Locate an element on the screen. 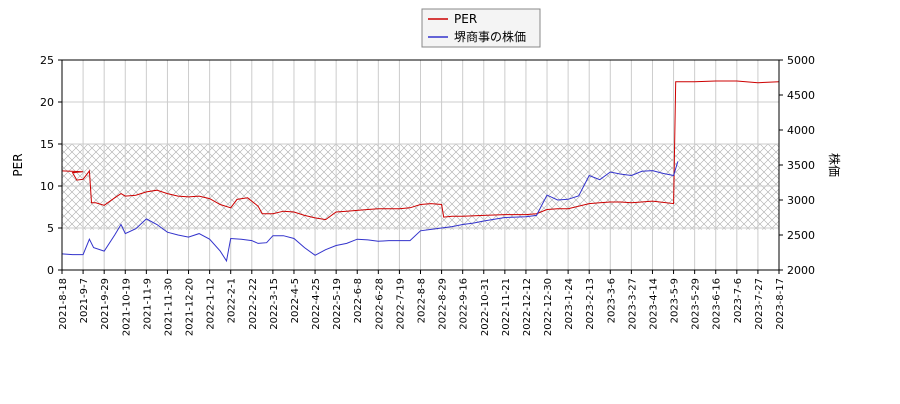 The width and height of the screenshot is (900, 404). x-tick-label: 2021-10-19 is located at coordinates (126, 307).